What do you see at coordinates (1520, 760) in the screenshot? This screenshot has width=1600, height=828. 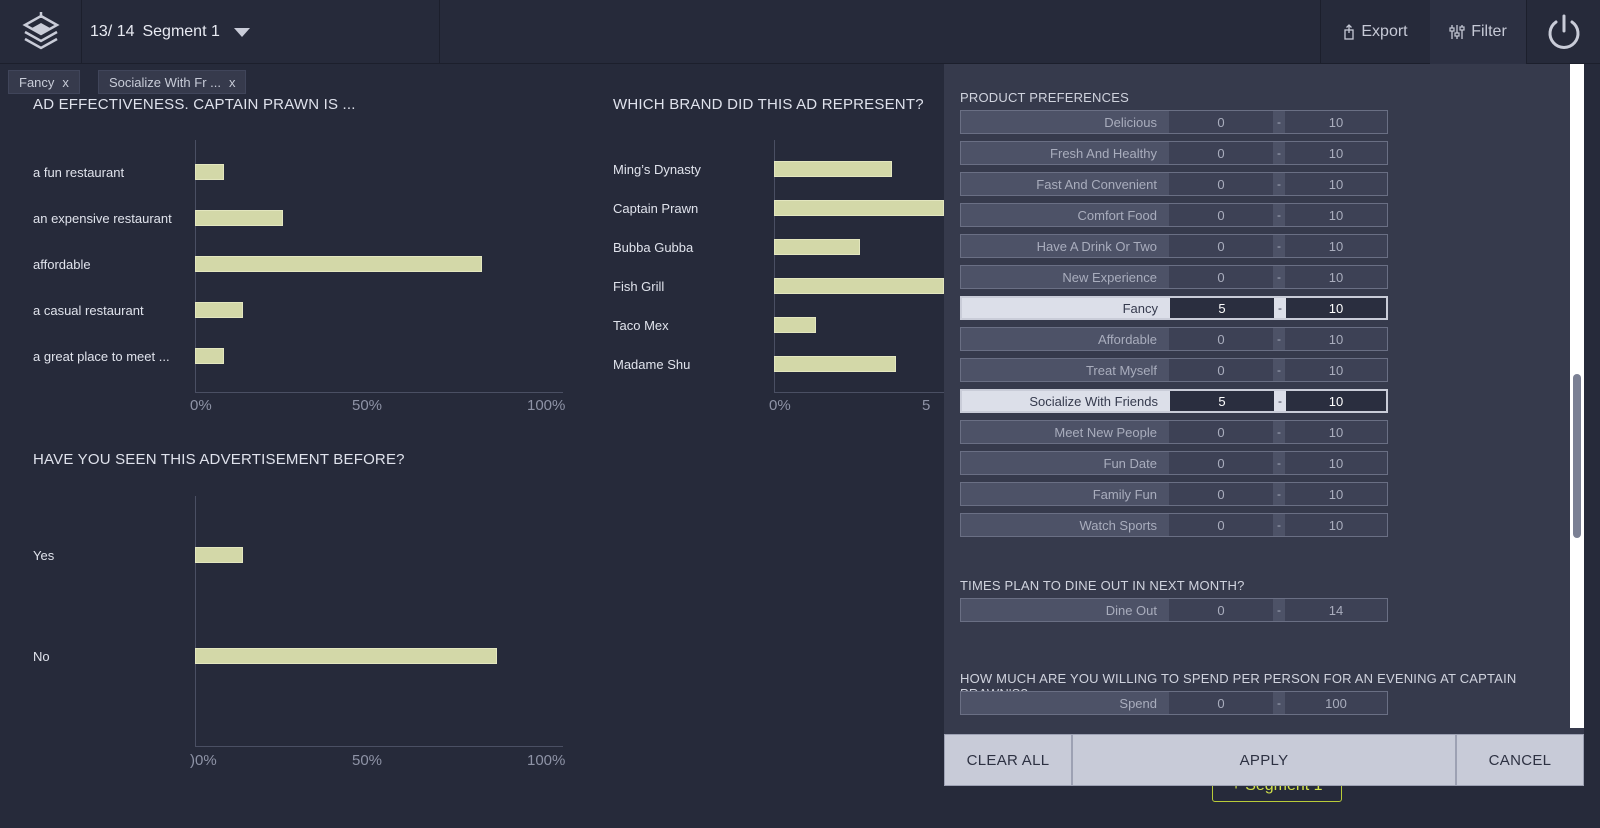 I see `cancel-button: CANCEL` at bounding box center [1520, 760].